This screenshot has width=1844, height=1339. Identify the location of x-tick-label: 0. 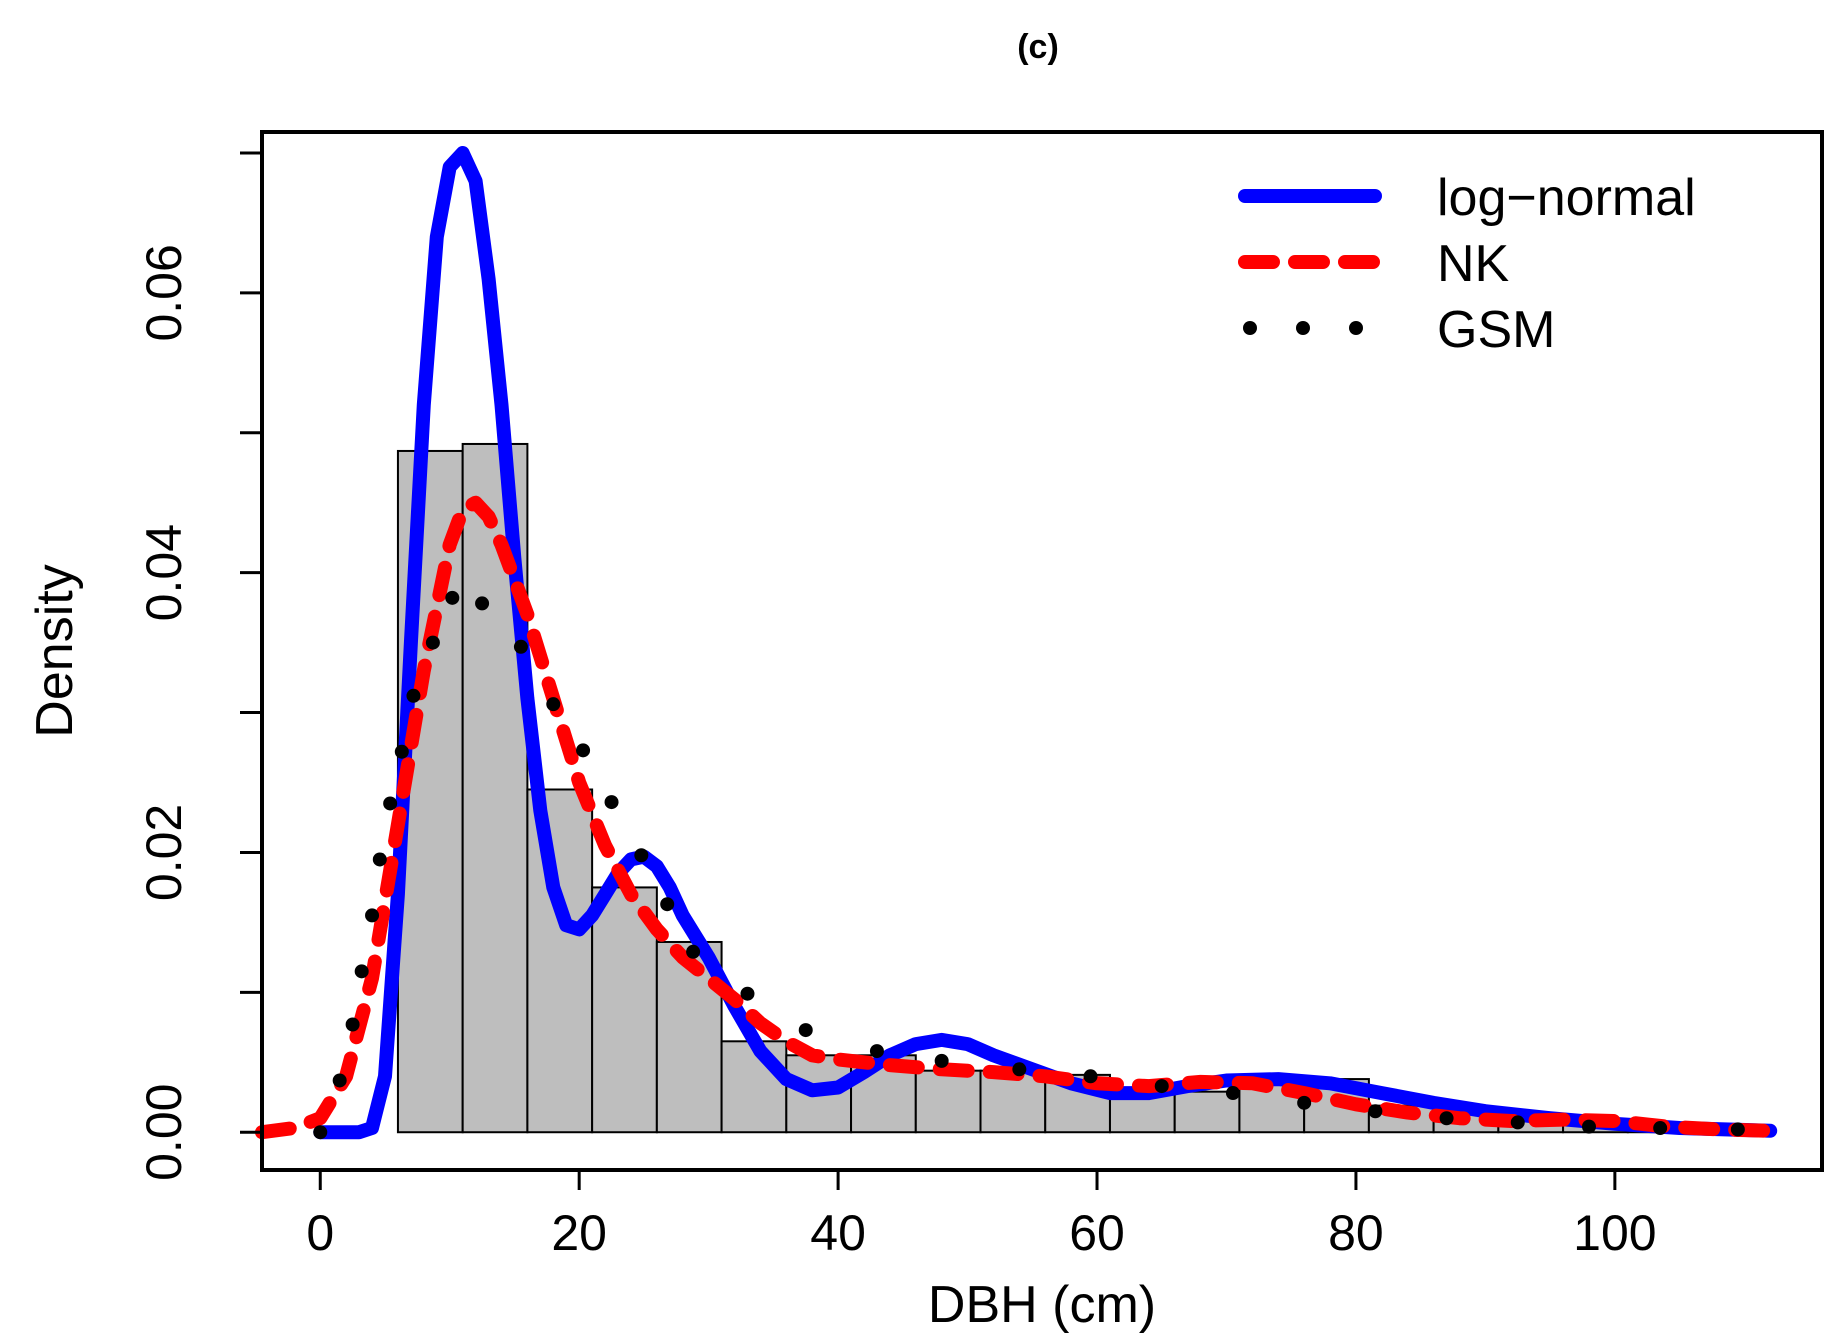
(320, 1233).